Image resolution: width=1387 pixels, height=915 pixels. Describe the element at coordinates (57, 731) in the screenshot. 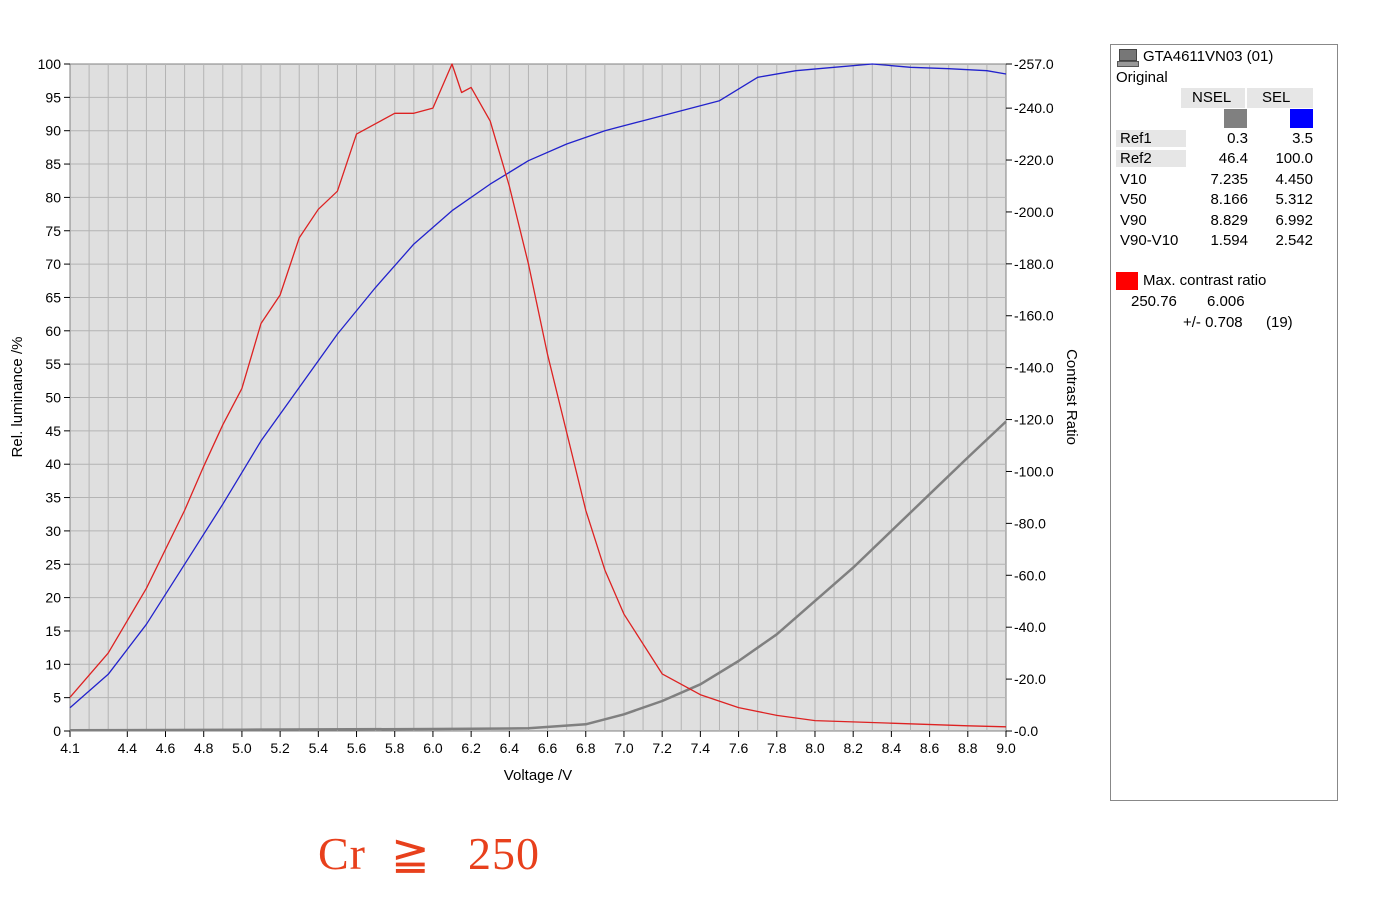

I see `y-tick-label: 0` at that location.